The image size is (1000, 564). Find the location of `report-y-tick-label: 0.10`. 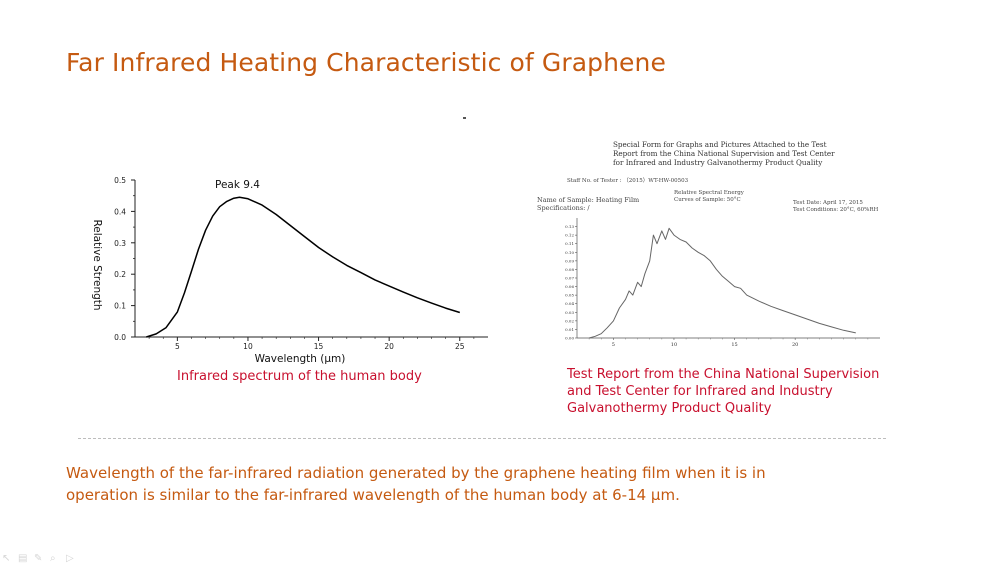

report-y-tick-label: 0.10 is located at coordinates (569, 252).